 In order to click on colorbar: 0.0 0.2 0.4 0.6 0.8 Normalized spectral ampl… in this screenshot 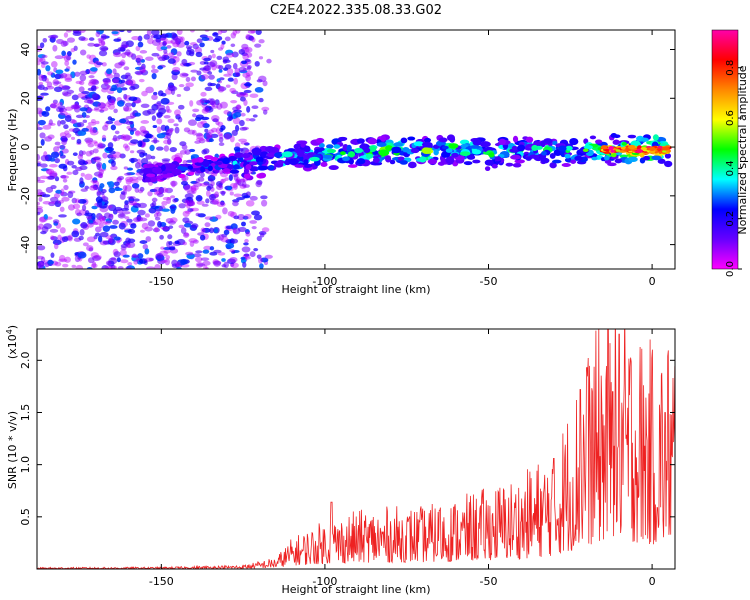, I will do `click(730, 153)`.